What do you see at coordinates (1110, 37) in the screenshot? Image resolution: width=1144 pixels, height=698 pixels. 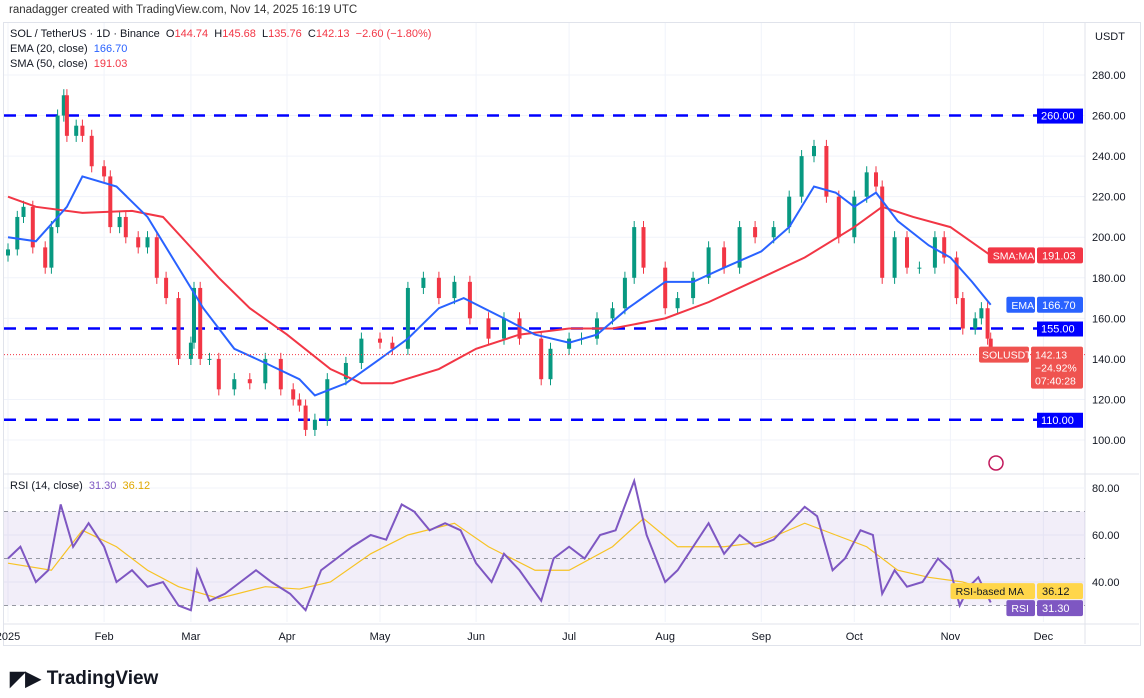 I see `currency-label: USDT` at bounding box center [1110, 37].